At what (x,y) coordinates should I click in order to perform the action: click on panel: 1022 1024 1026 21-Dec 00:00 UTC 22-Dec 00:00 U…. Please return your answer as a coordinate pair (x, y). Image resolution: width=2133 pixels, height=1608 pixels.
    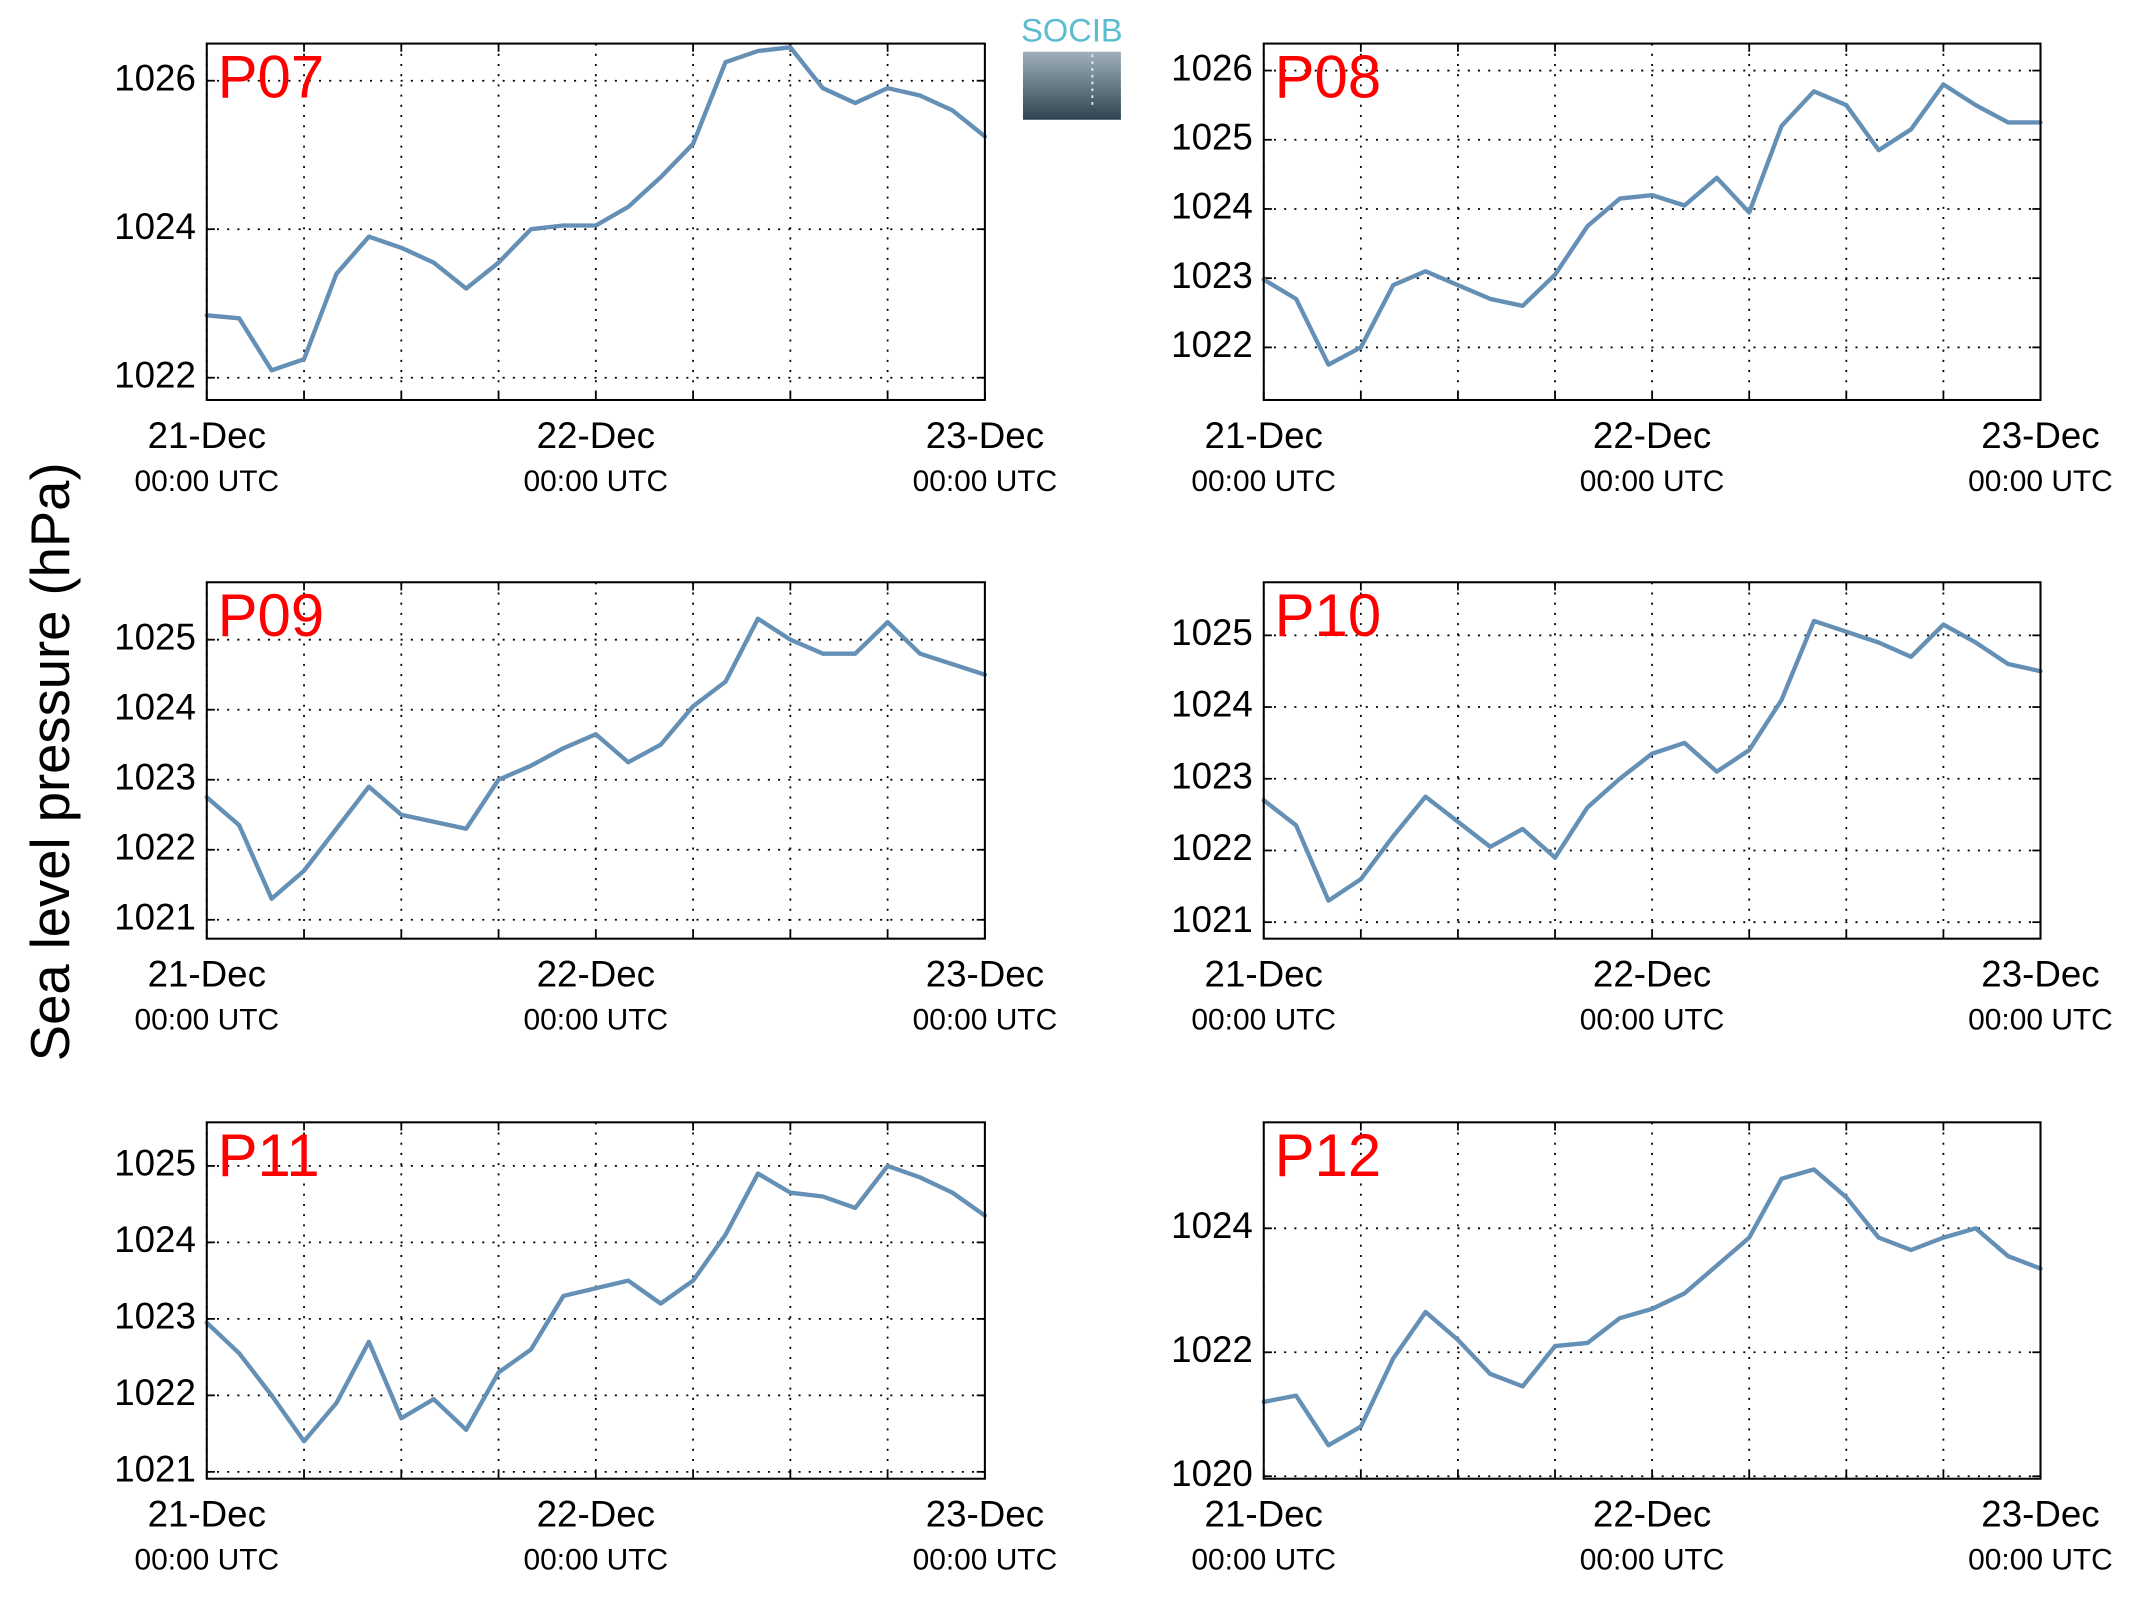
    Looking at the image, I should click on (586, 270).